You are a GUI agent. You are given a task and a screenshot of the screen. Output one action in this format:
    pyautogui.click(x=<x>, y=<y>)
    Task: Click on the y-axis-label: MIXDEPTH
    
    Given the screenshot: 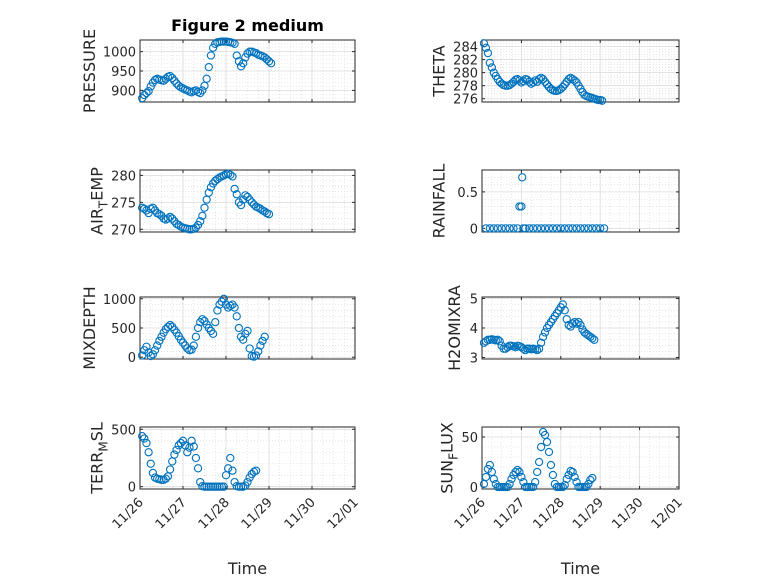 What is the action you would take?
    pyautogui.click(x=89, y=327)
    